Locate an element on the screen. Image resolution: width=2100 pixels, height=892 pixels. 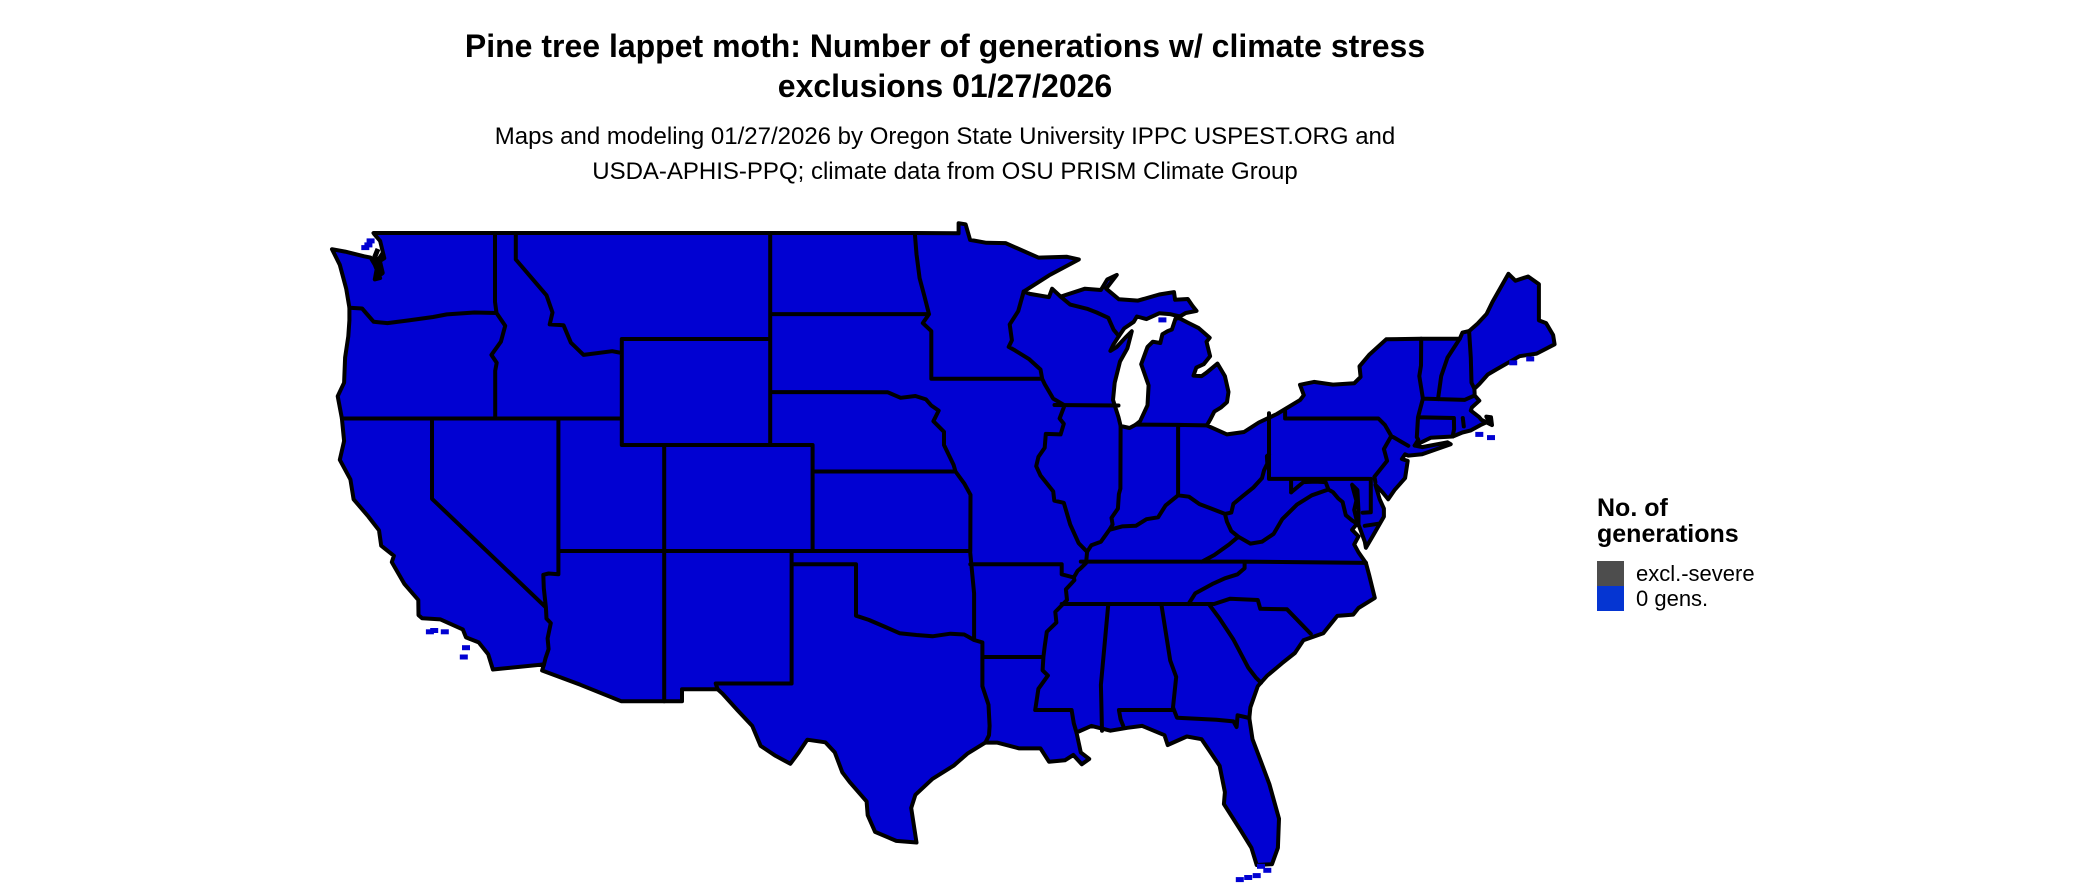
puget-sound-detail is located at coordinates (379, 263).